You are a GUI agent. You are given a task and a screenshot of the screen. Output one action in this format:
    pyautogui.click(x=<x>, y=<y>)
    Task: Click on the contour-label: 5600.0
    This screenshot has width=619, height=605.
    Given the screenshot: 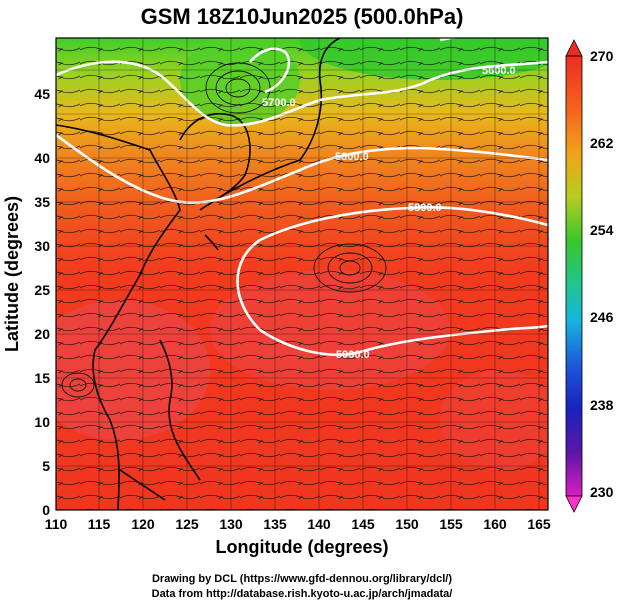 What is the action you would take?
    pyautogui.click(x=499, y=71)
    